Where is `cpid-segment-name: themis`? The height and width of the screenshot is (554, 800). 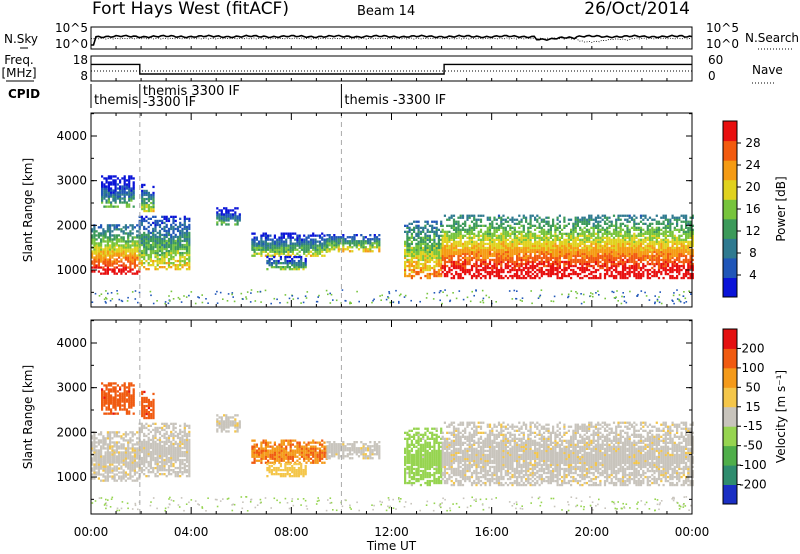
cpid-segment-name: themis is located at coordinates (116, 100).